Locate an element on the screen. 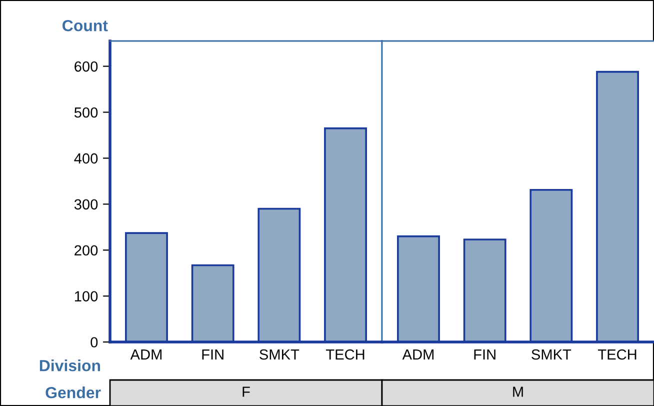 Image resolution: width=654 pixels, height=406 pixels. y-tick-label: 200 is located at coordinates (86, 250).